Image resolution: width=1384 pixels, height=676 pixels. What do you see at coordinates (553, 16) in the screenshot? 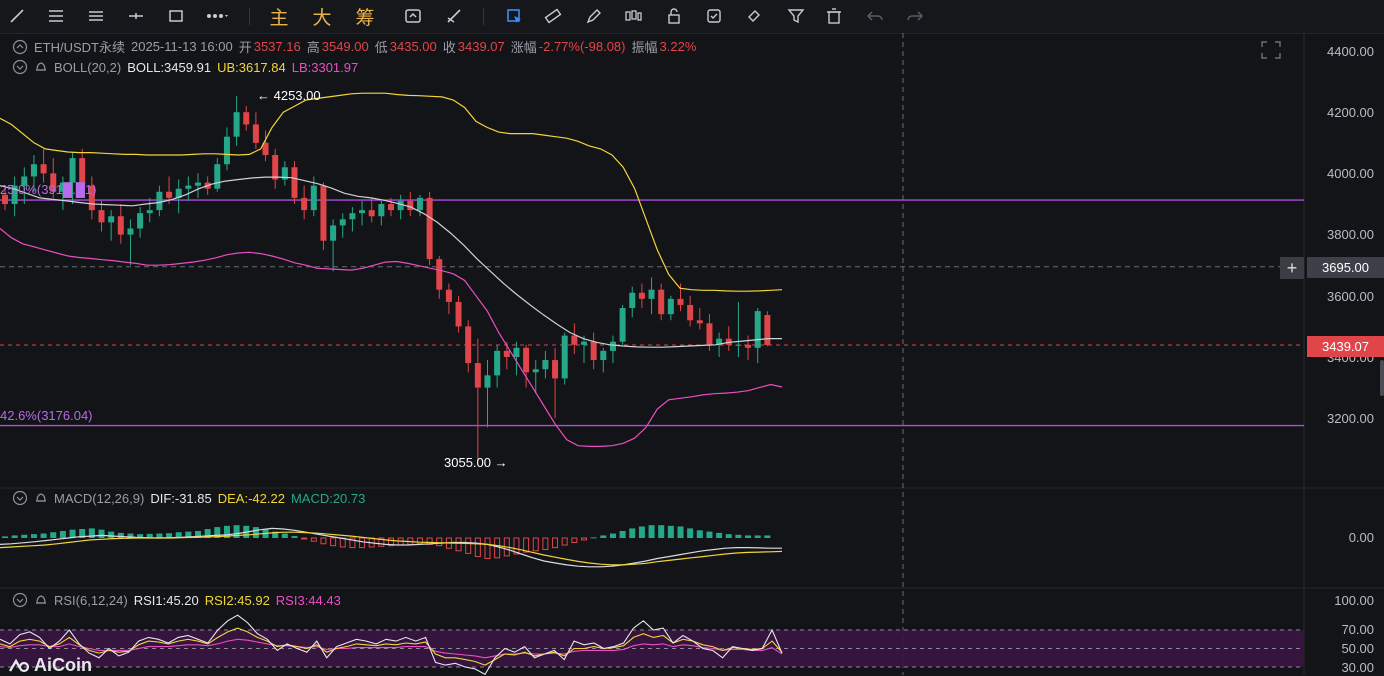
I see `ruler-icon` at bounding box center [553, 16].